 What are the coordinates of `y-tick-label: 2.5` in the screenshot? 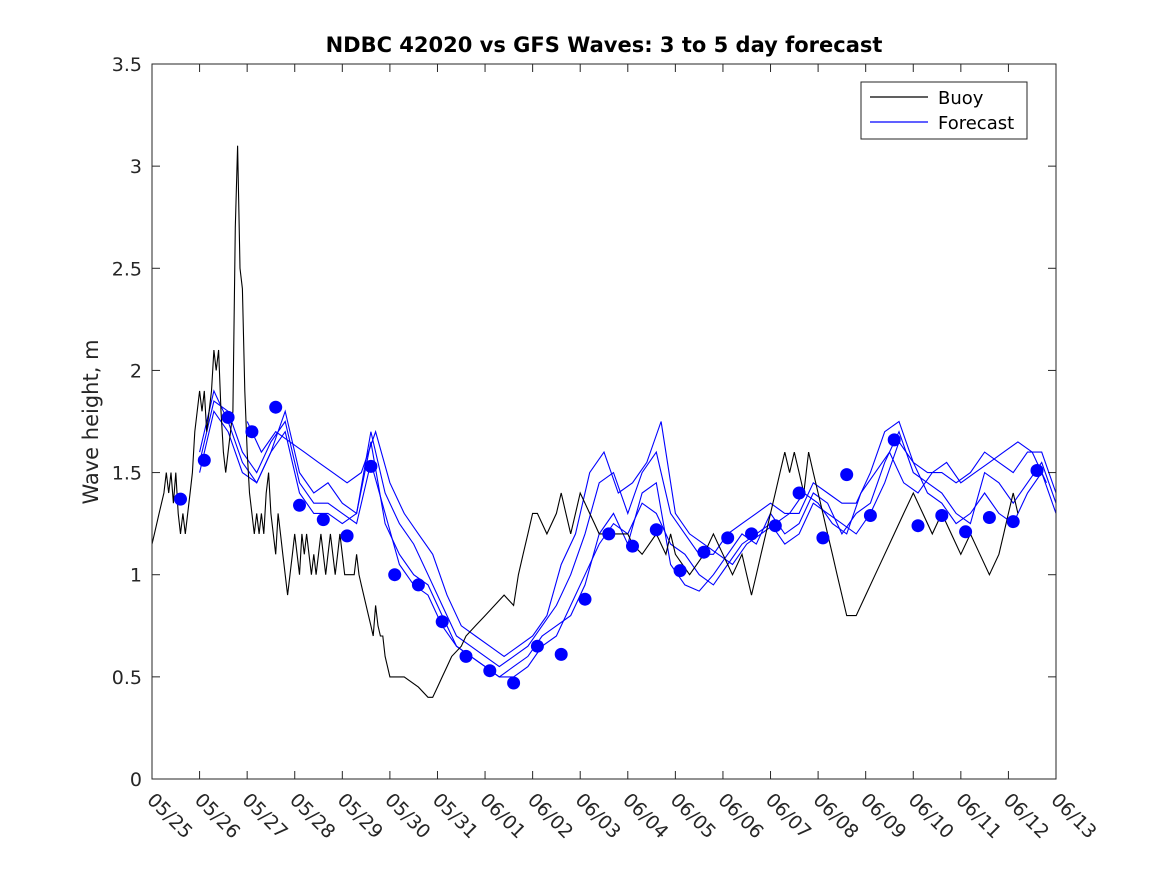 It's located at (127, 269).